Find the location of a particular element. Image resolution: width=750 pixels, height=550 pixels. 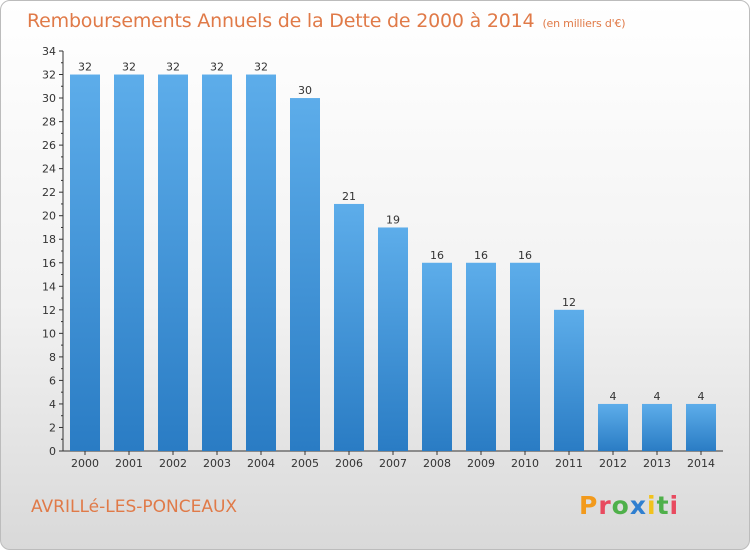

y-tick-label: 24 is located at coordinates (49, 169).